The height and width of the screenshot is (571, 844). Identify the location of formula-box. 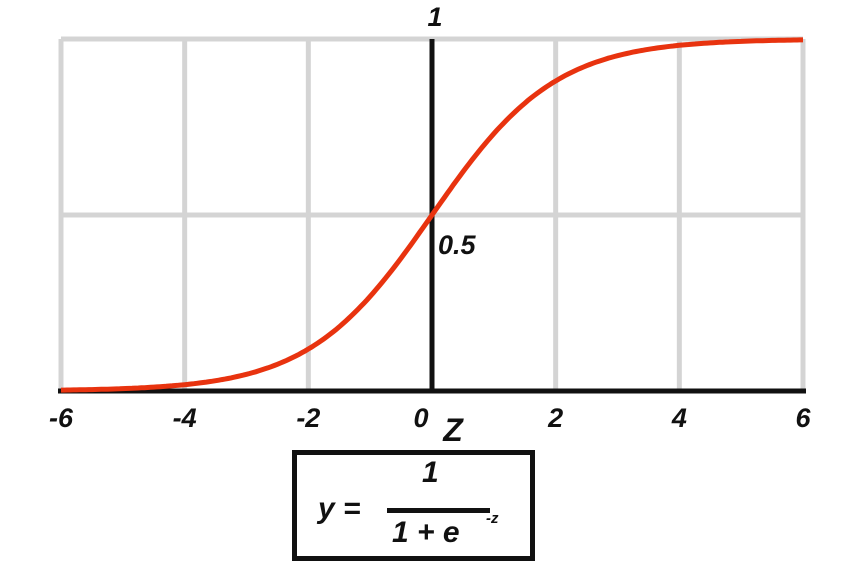
(413, 505).